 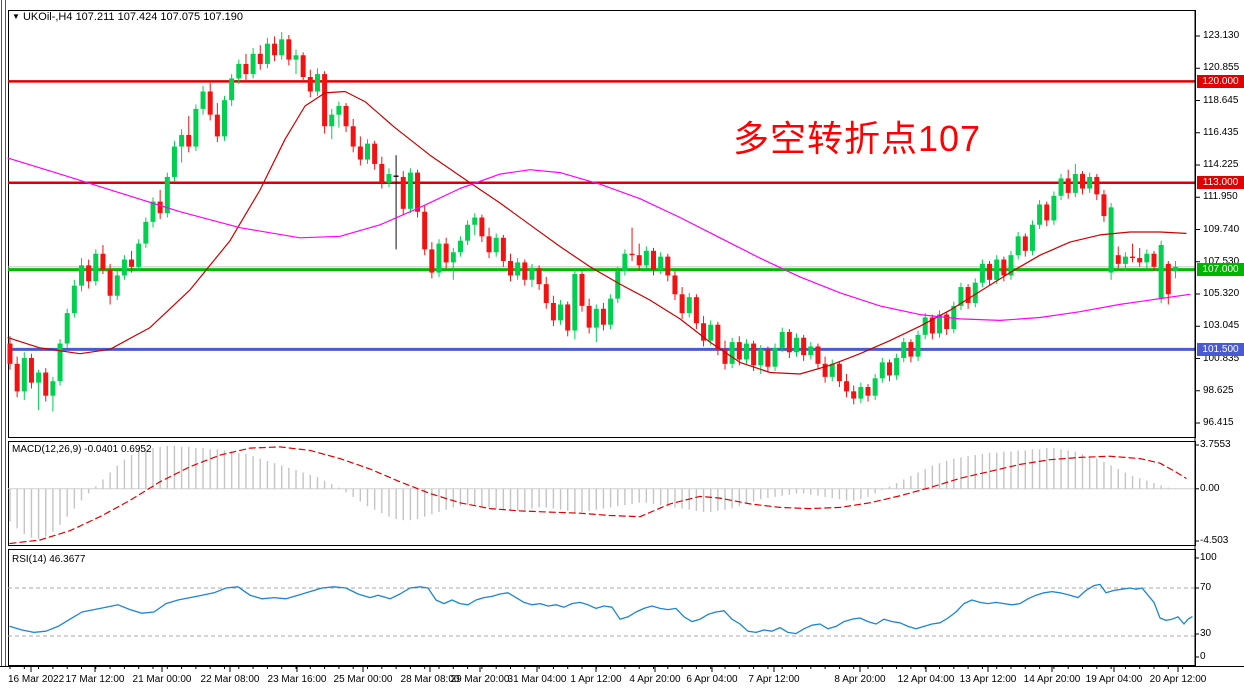 I want to click on ohlc-open: 107.211, so click(x=95, y=17).